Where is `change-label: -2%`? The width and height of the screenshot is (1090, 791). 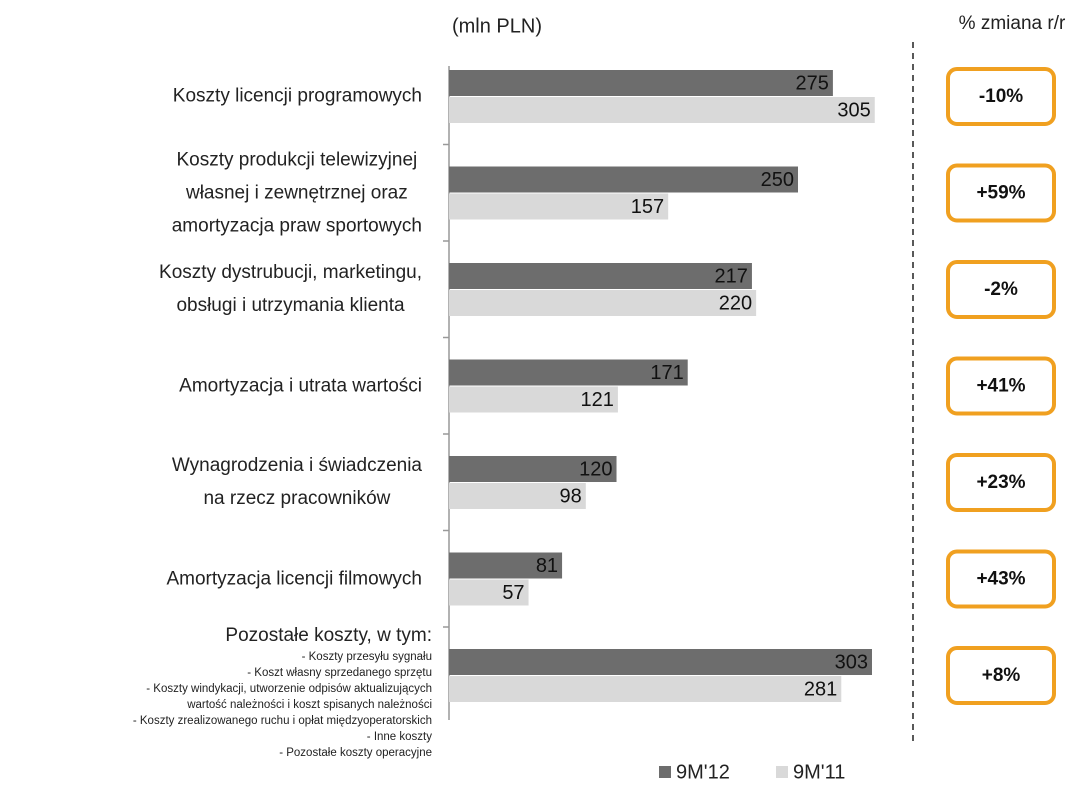 change-label: -2% is located at coordinates (1001, 289).